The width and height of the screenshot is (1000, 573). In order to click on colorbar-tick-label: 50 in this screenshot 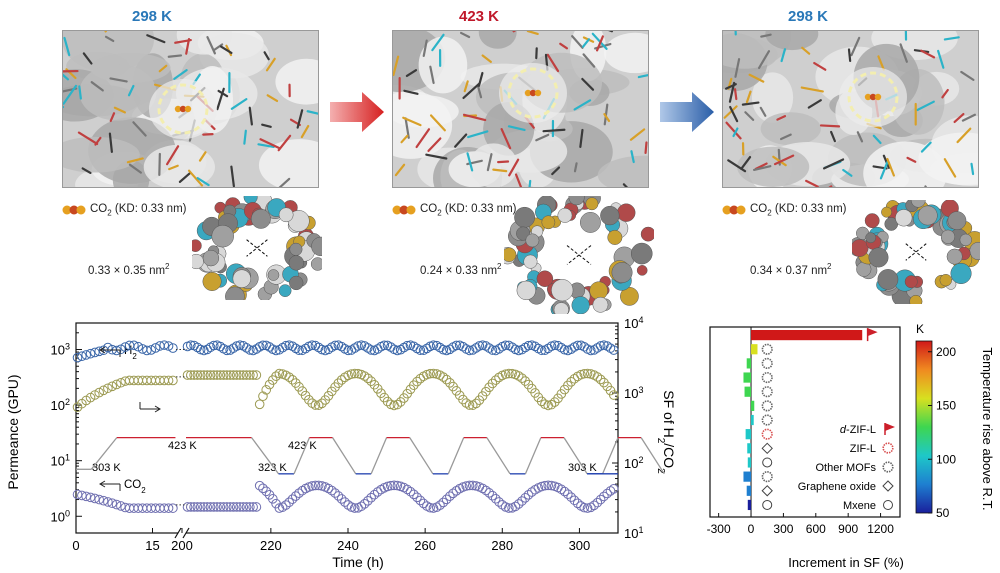, I will do `click(943, 513)`.